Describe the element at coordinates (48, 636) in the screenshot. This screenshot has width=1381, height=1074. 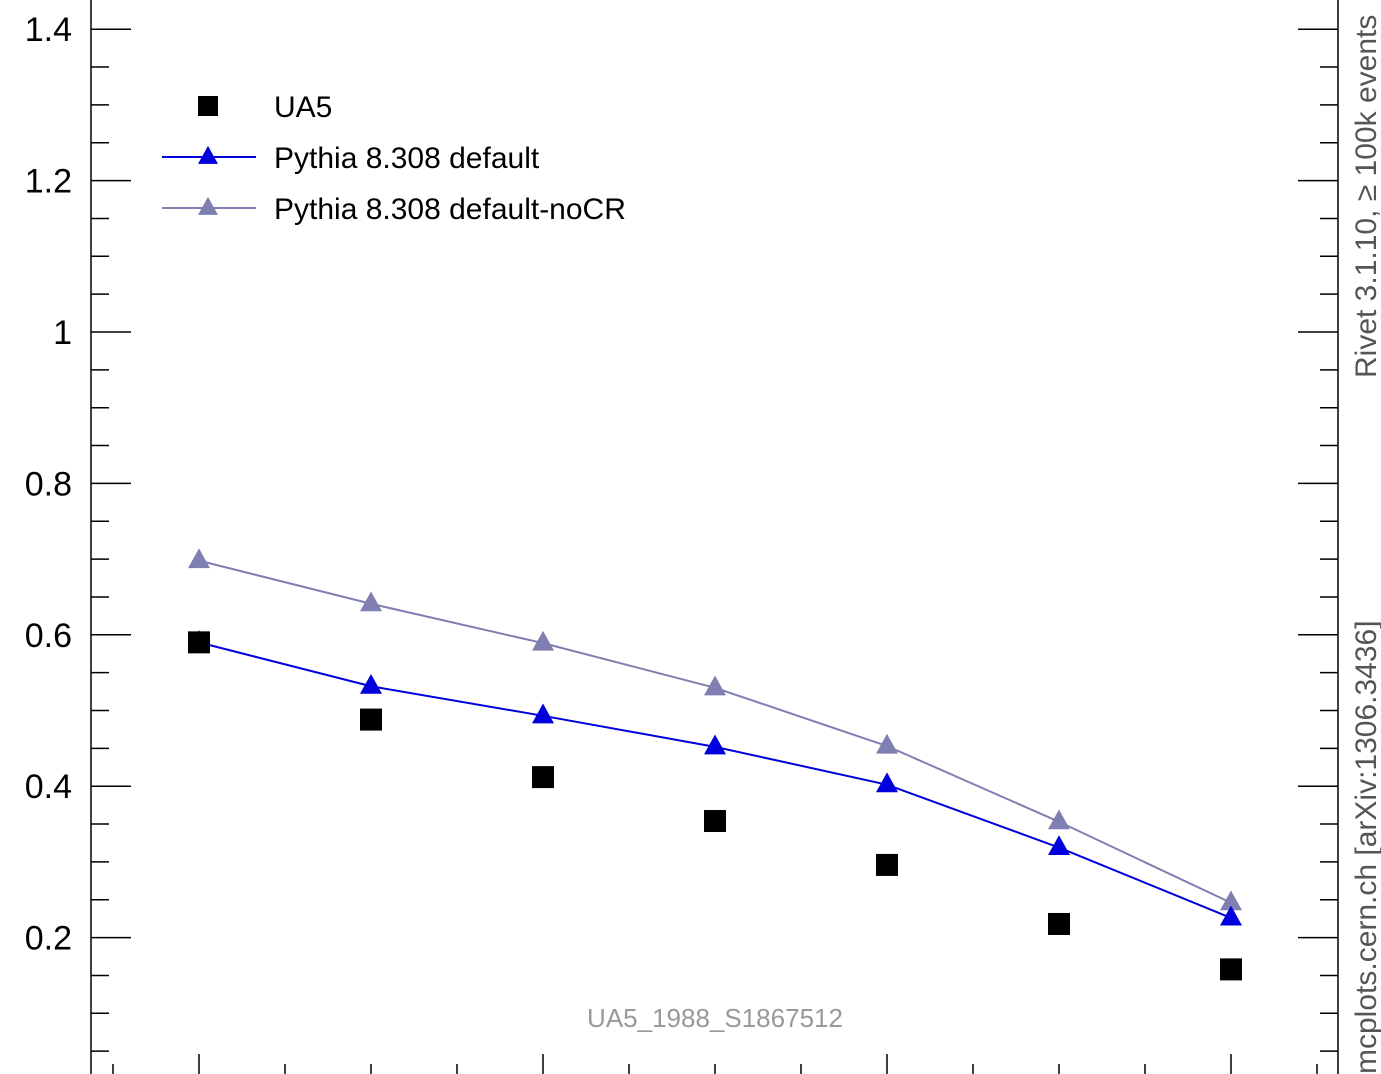
I see `y-tick-label: 0.6` at that location.